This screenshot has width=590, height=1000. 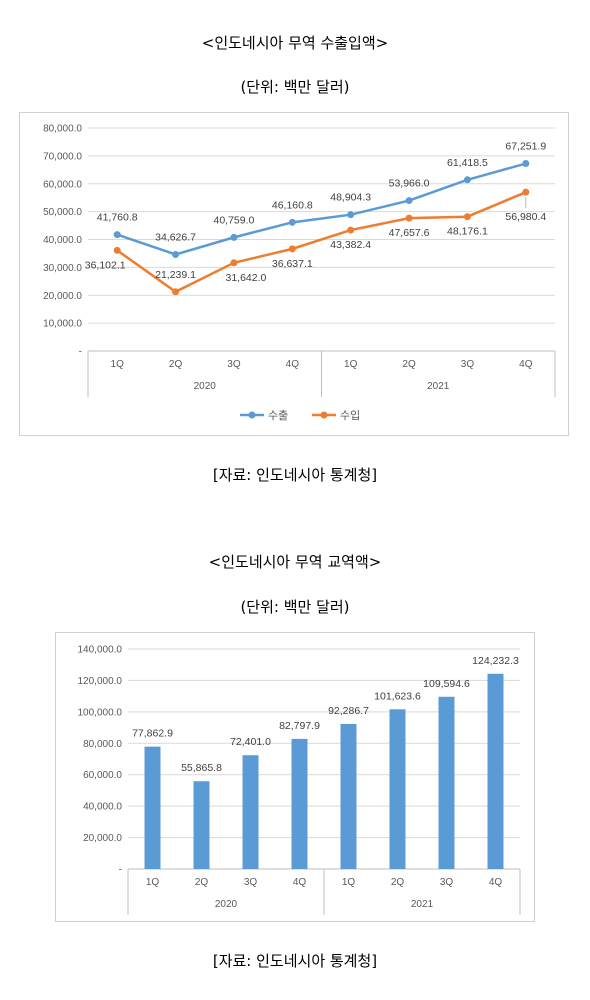 I want to click on c1-y-tick: 30,000.0, so click(x=62, y=268).